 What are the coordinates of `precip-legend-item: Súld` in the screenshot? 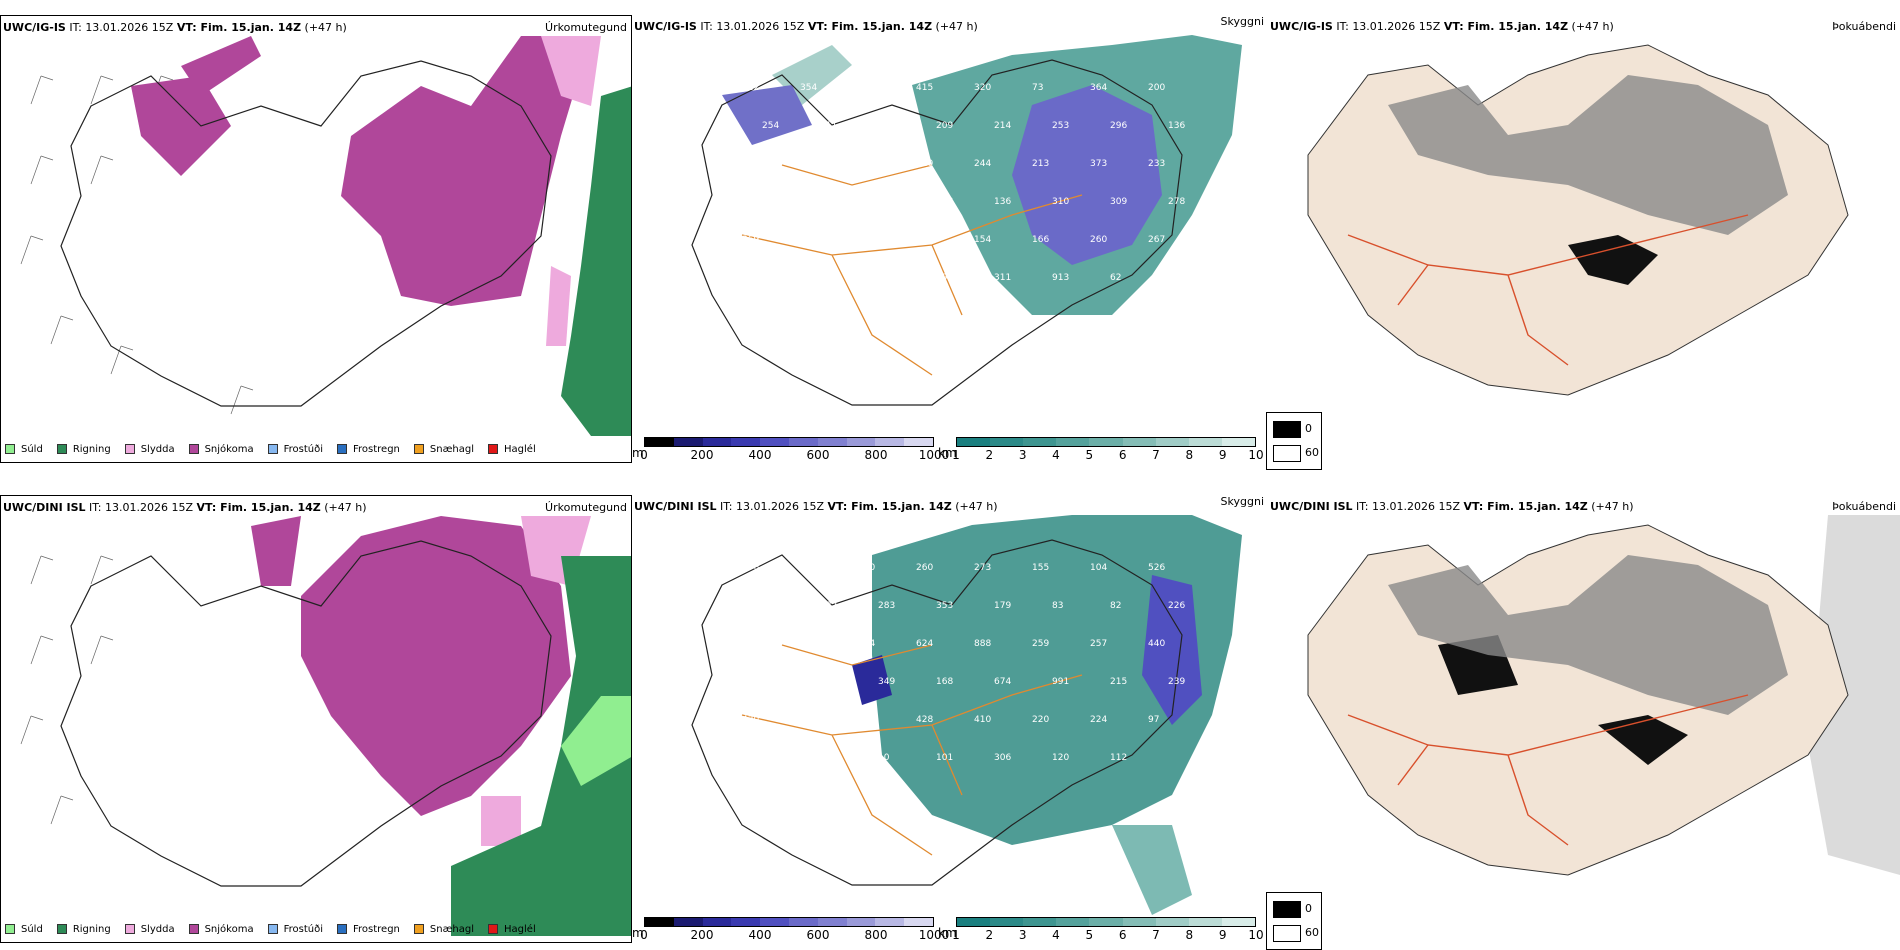 It's located at (24, 929).